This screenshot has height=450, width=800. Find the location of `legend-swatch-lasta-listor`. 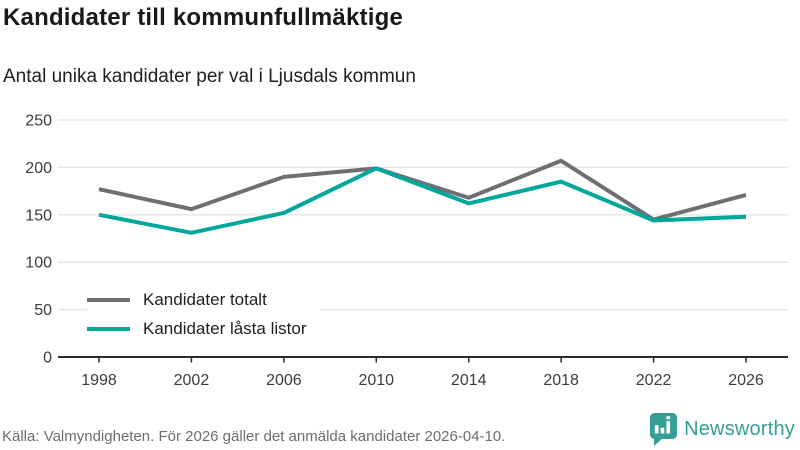

legend-swatch-lasta-listor is located at coordinates (108, 329).